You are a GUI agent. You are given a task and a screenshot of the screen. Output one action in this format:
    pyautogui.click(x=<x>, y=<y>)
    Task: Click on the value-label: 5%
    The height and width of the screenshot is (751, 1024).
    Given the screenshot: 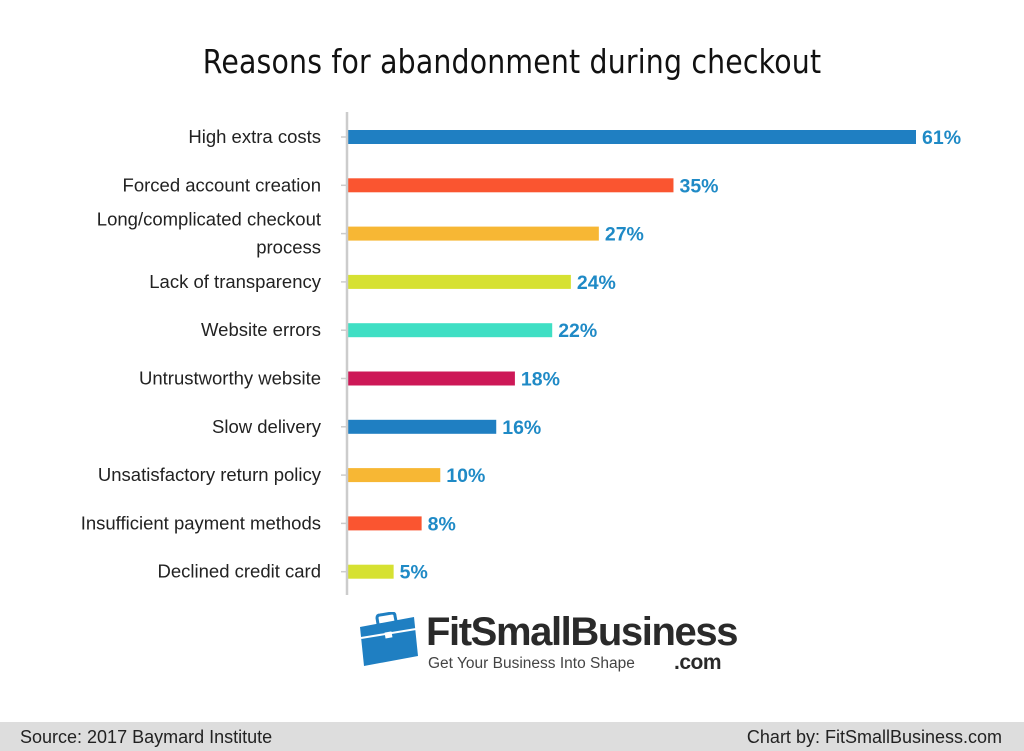 What is the action you would take?
    pyautogui.click(x=414, y=573)
    